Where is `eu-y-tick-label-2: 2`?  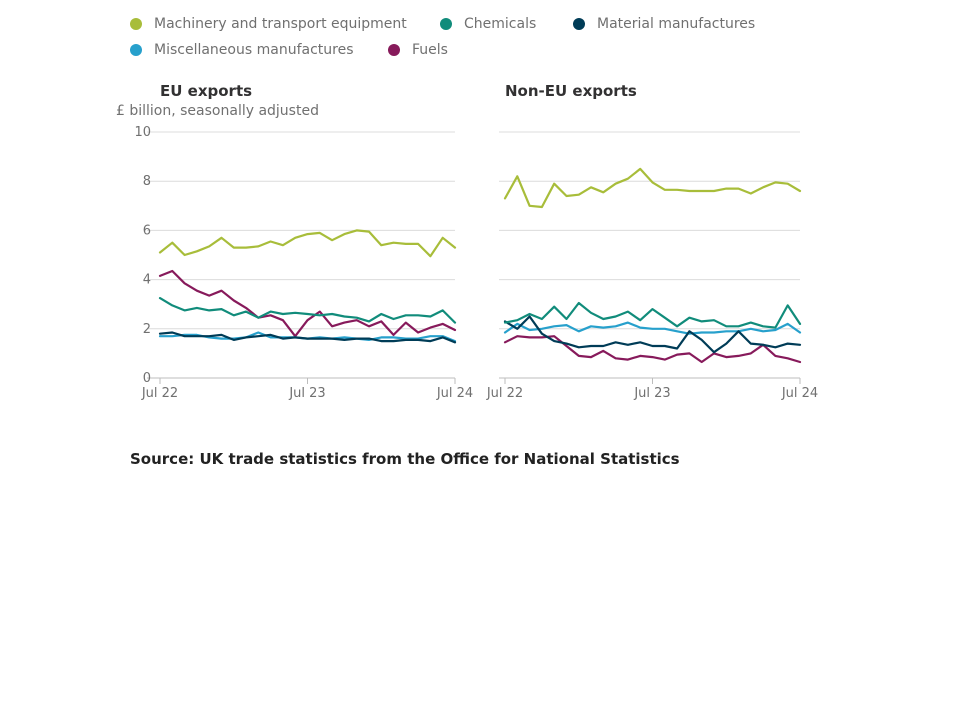
eu-y-tick-label-2: 2 is located at coordinates (147, 329).